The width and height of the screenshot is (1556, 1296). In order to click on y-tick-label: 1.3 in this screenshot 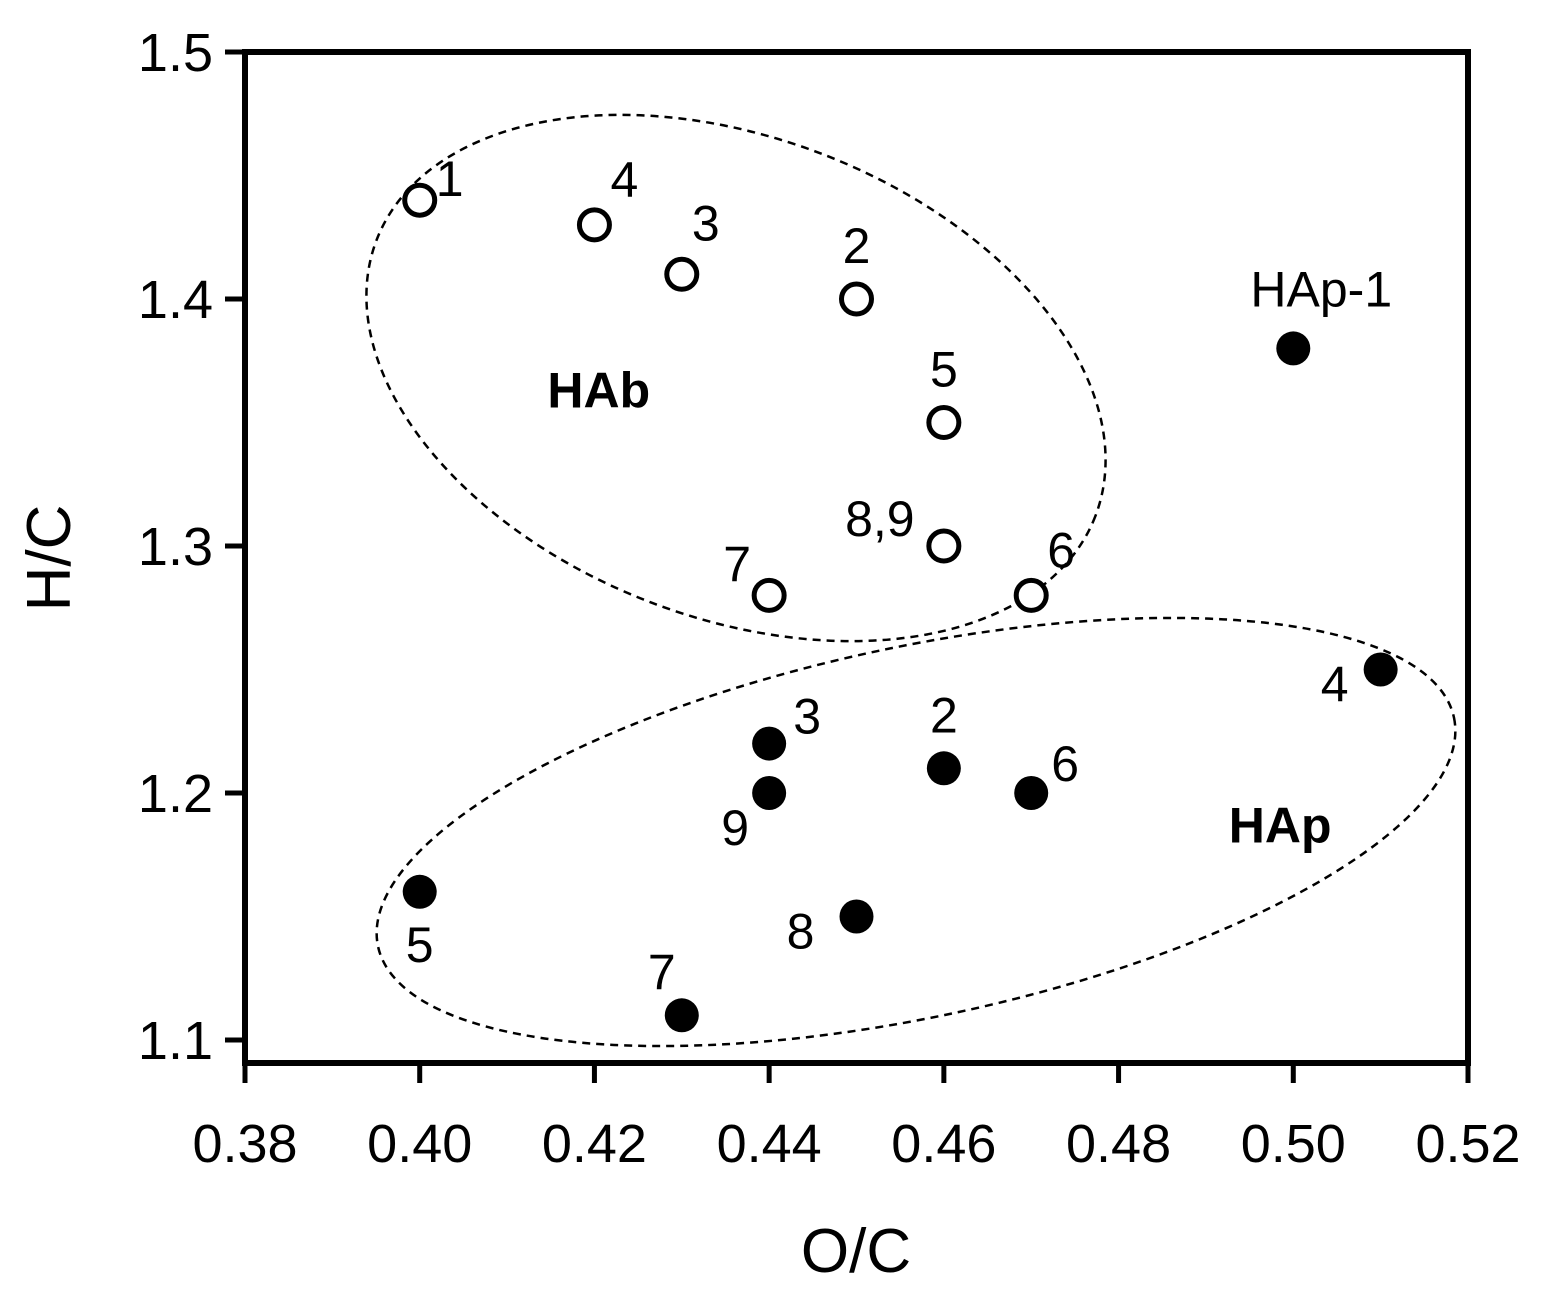, I will do `click(175, 547)`.